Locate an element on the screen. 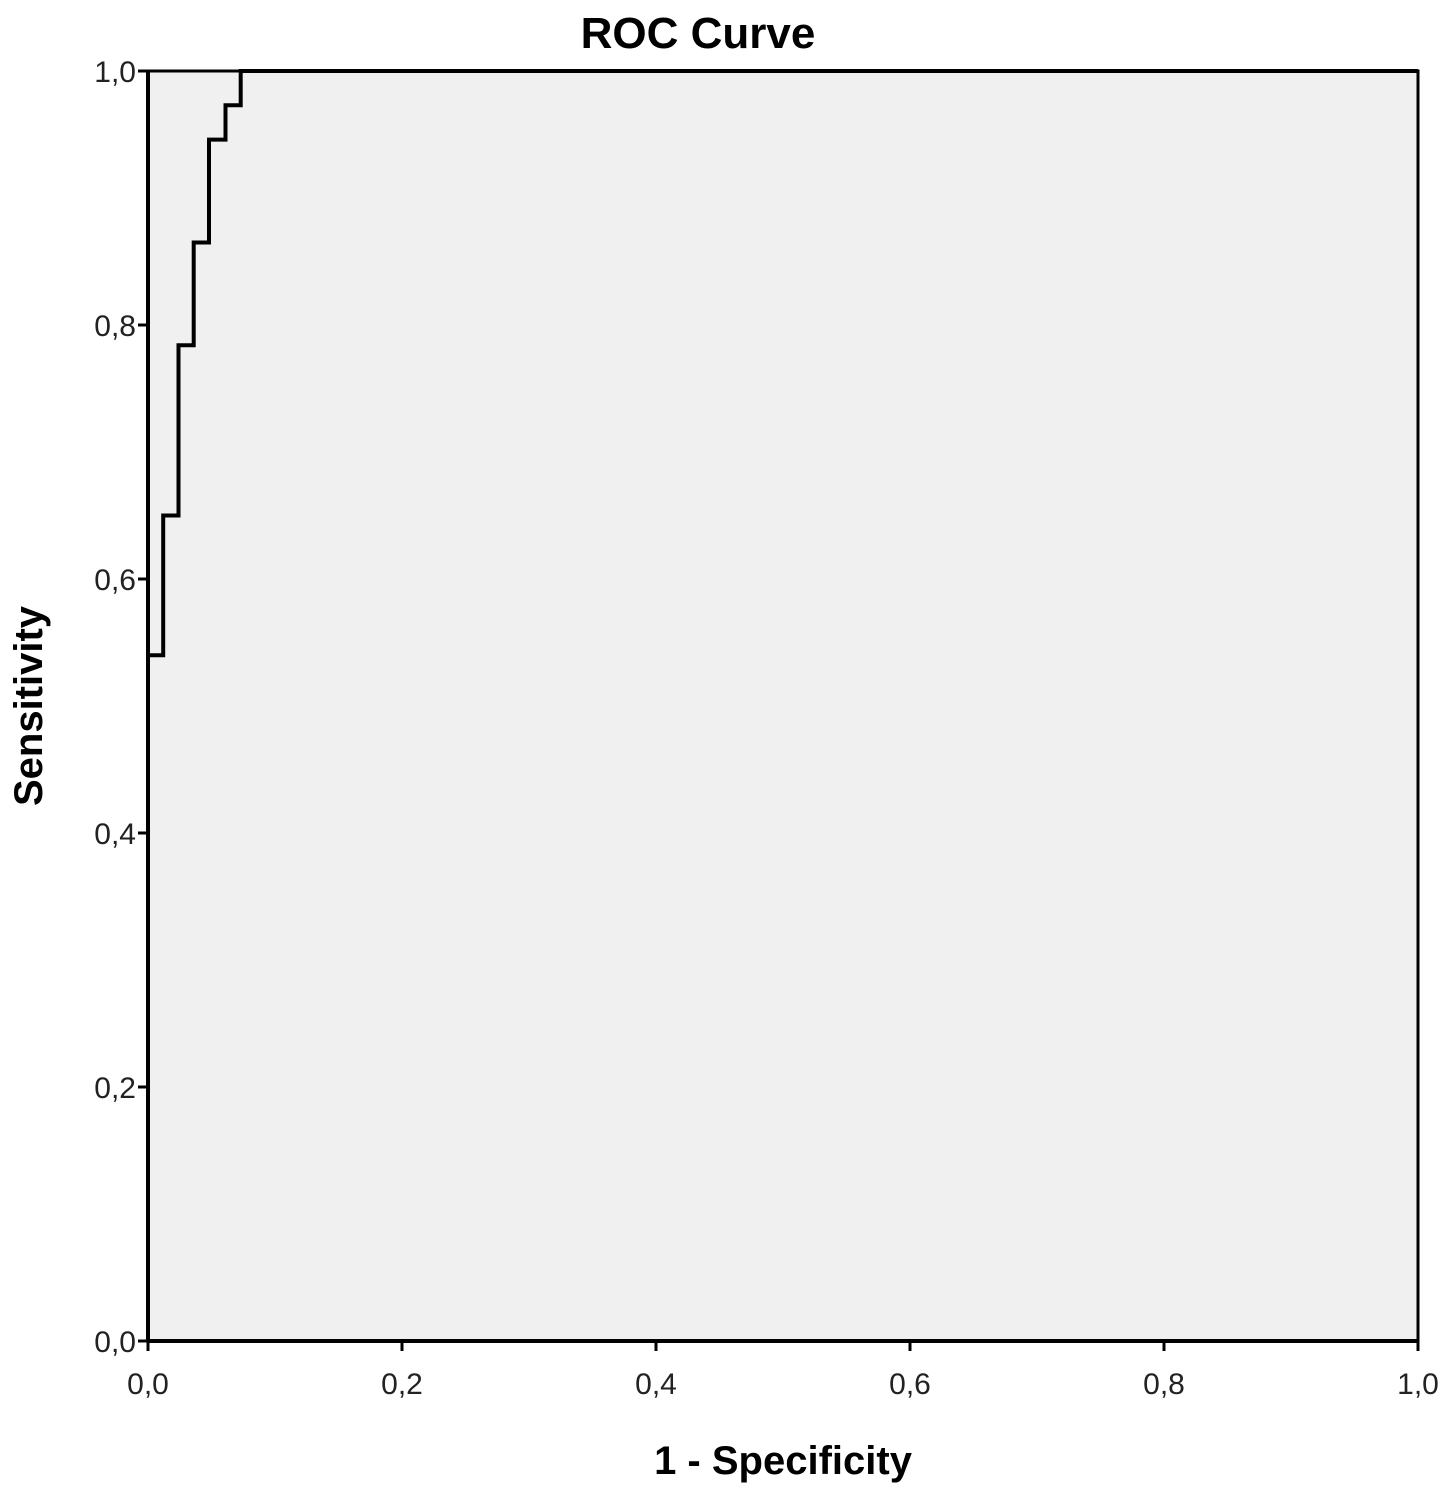 The height and width of the screenshot is (1494, 1450). y-axis-label: Sensitivity is located at coordinates (29, 705).